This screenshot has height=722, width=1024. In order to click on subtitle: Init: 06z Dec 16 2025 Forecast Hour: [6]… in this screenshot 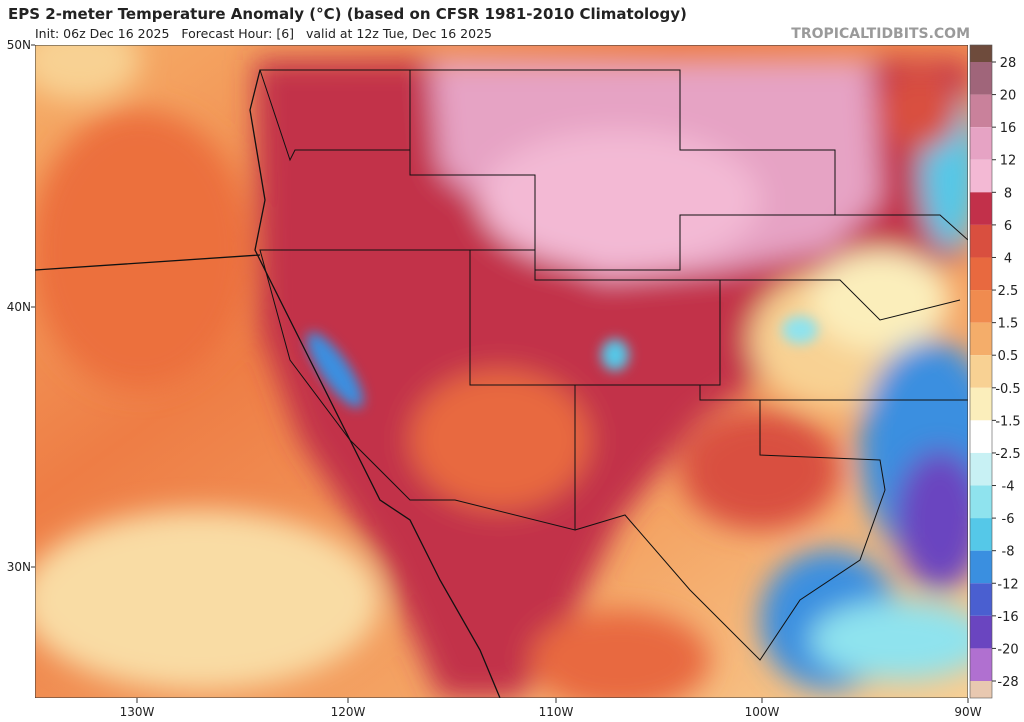, I will do `click(263, 33)`.